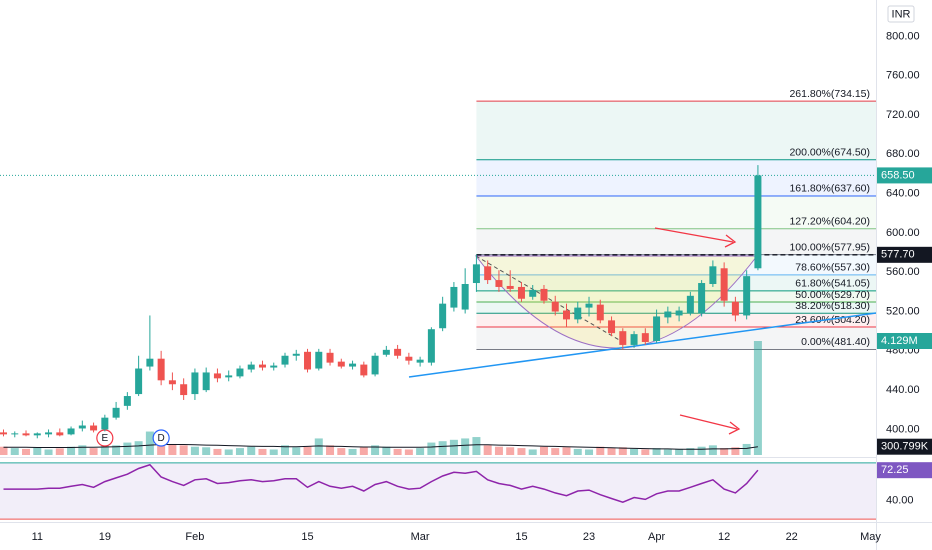  I want to click on y-tick-label: 760.00, so click(903, 76).